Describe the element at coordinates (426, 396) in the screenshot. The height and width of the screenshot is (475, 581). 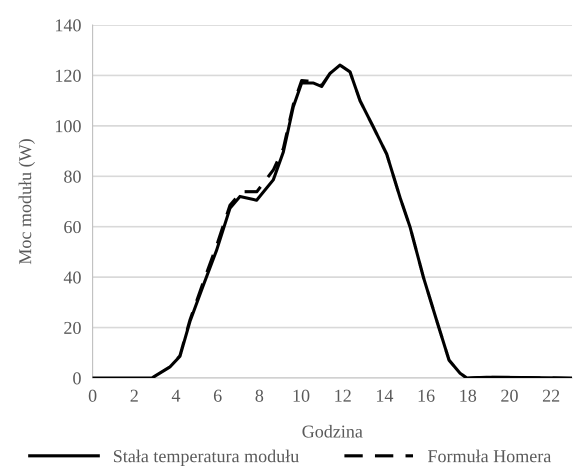
I see `x-tick-label: 16` at that location.